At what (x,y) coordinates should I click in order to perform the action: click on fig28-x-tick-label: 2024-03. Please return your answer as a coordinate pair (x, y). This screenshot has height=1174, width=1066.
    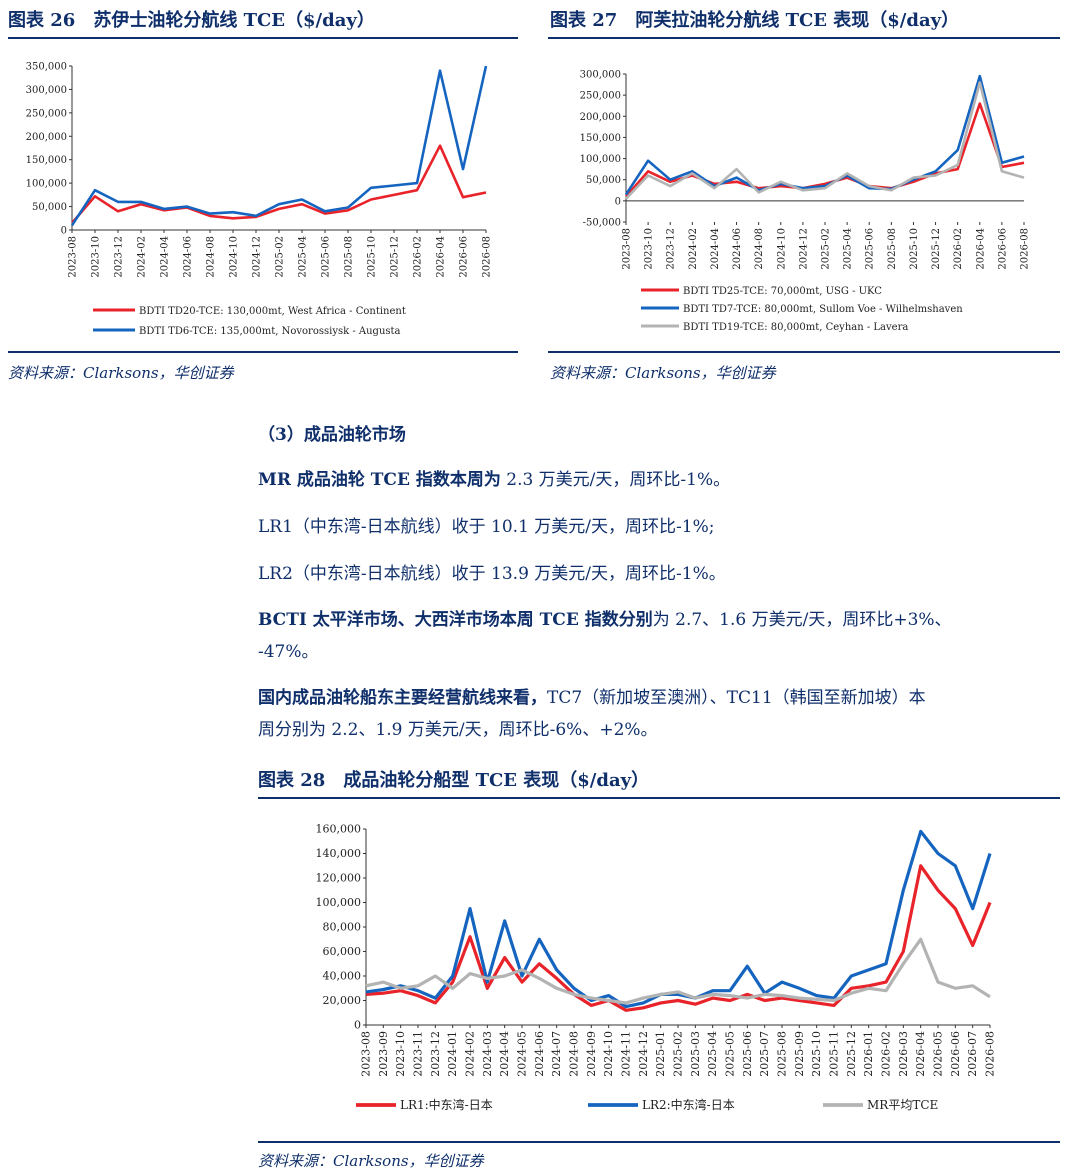
    Looking at the image, I should click on (487, 1054).